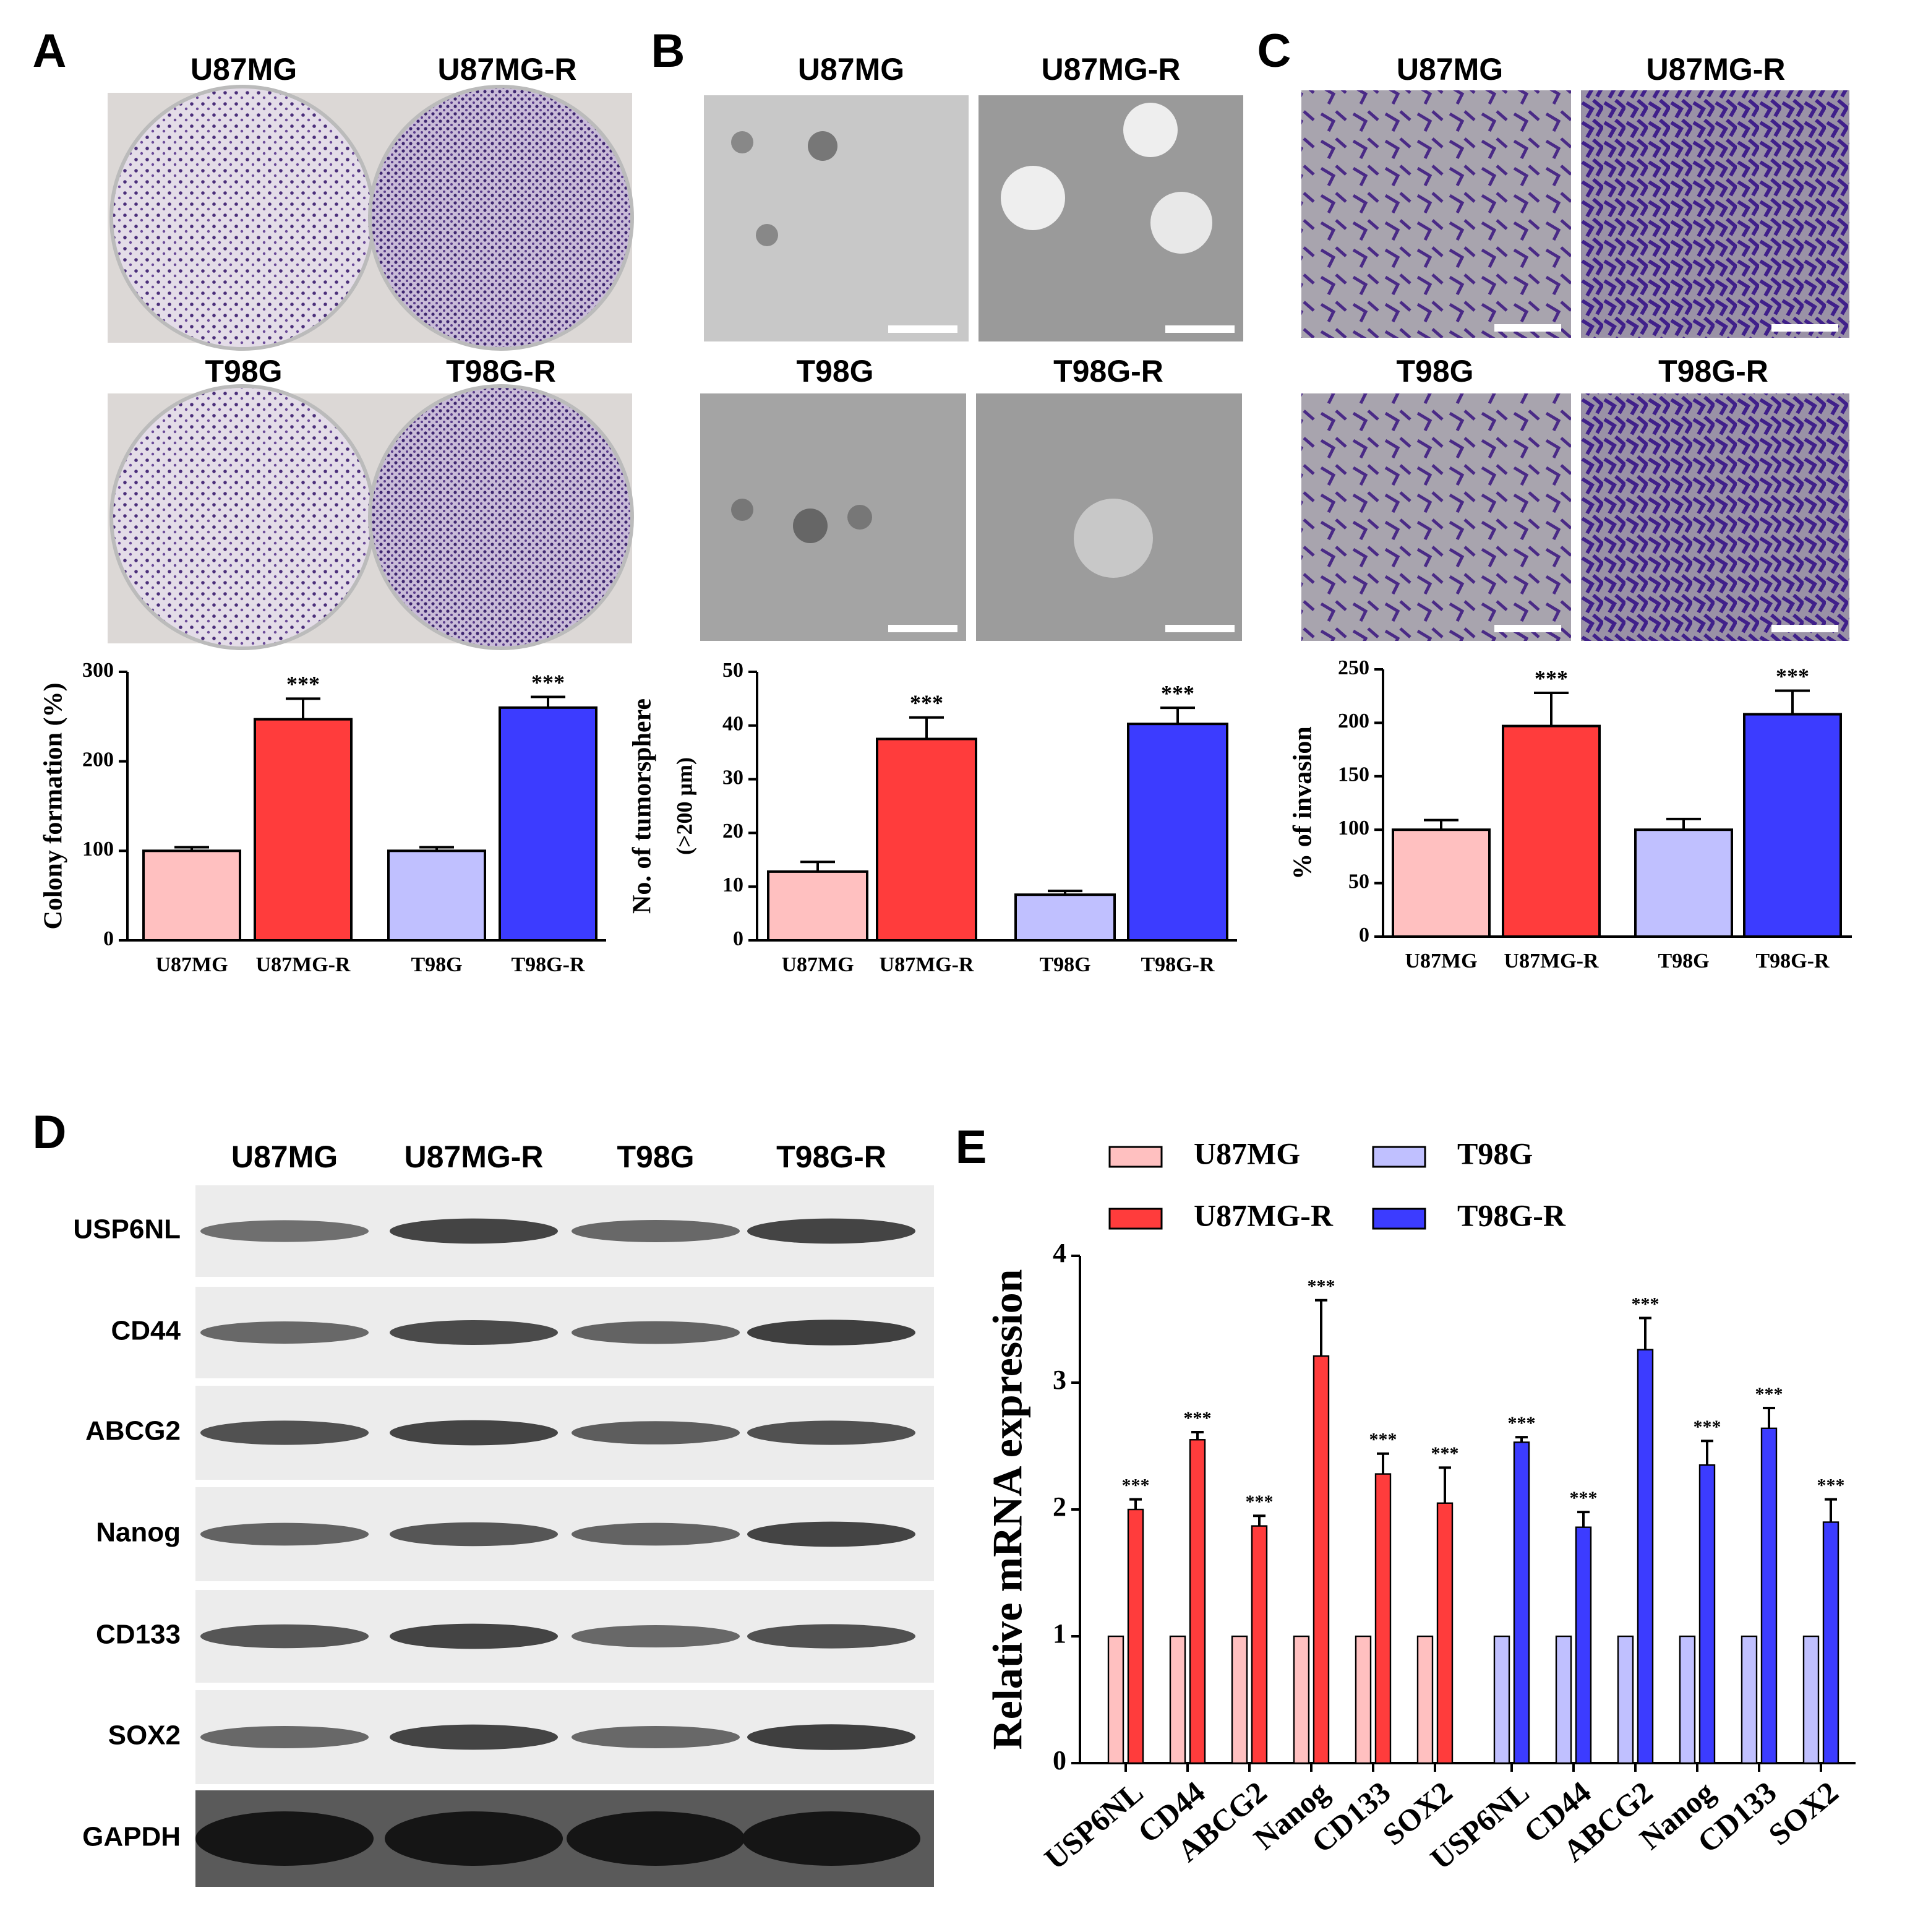 The image size is (1910, 1932). Describe the element at coordinates (146, 1331) in the screenshot. I see `protein-label: CD44` at that location.